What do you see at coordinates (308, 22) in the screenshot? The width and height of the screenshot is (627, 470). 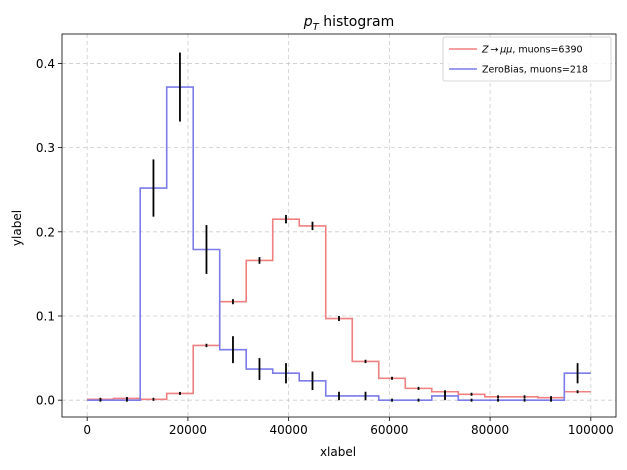 I see `chart-title-main: p` at bounding box center [308, 22].